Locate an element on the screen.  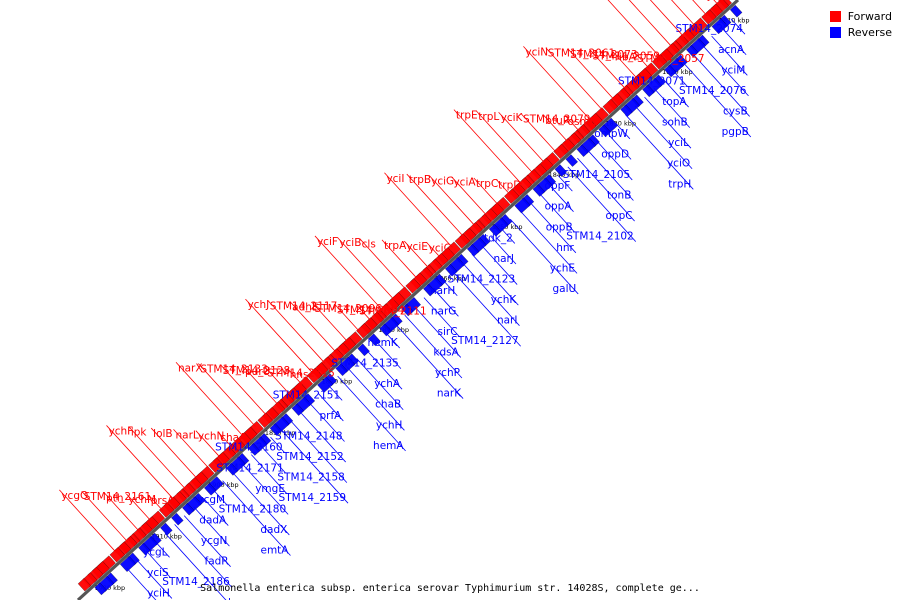
tick-label: 1870 kbp is located at coordinates (393, 330).